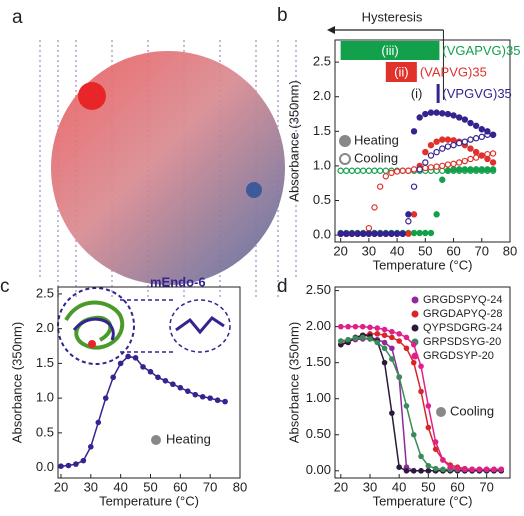 Image resolution: width=524 pixels, height=516 pixels. Describe the element at coordinates (318, 433) in the screenshot. I see `y-tick-label: 0.50` at that location.